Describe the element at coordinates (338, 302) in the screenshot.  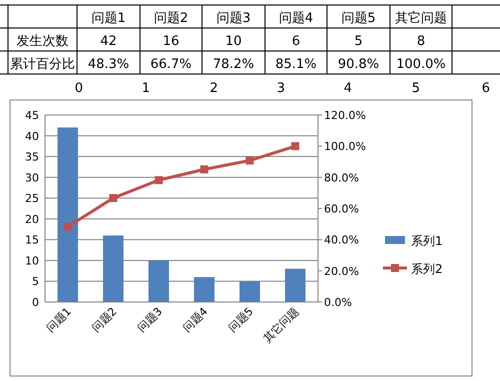
I see `y2-tick-label: 0.0%` at that location.